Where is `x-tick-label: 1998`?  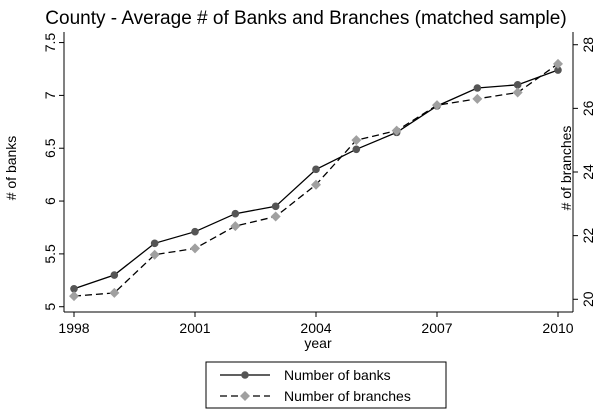 x-tick-label: 1998 is located at coordinates (73, 328).